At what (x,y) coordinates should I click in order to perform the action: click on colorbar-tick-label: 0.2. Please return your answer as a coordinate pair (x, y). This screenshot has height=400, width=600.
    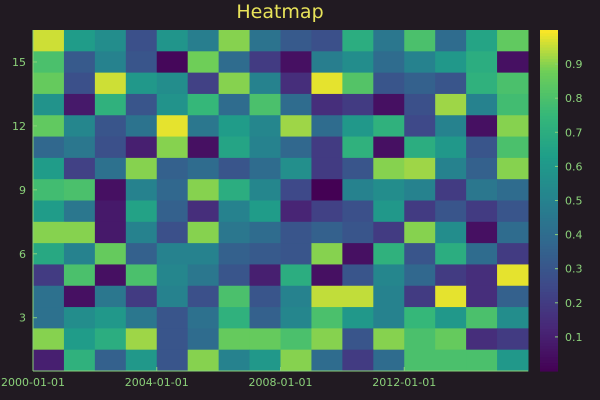
    Looking at the image, I should click on (574, 303).